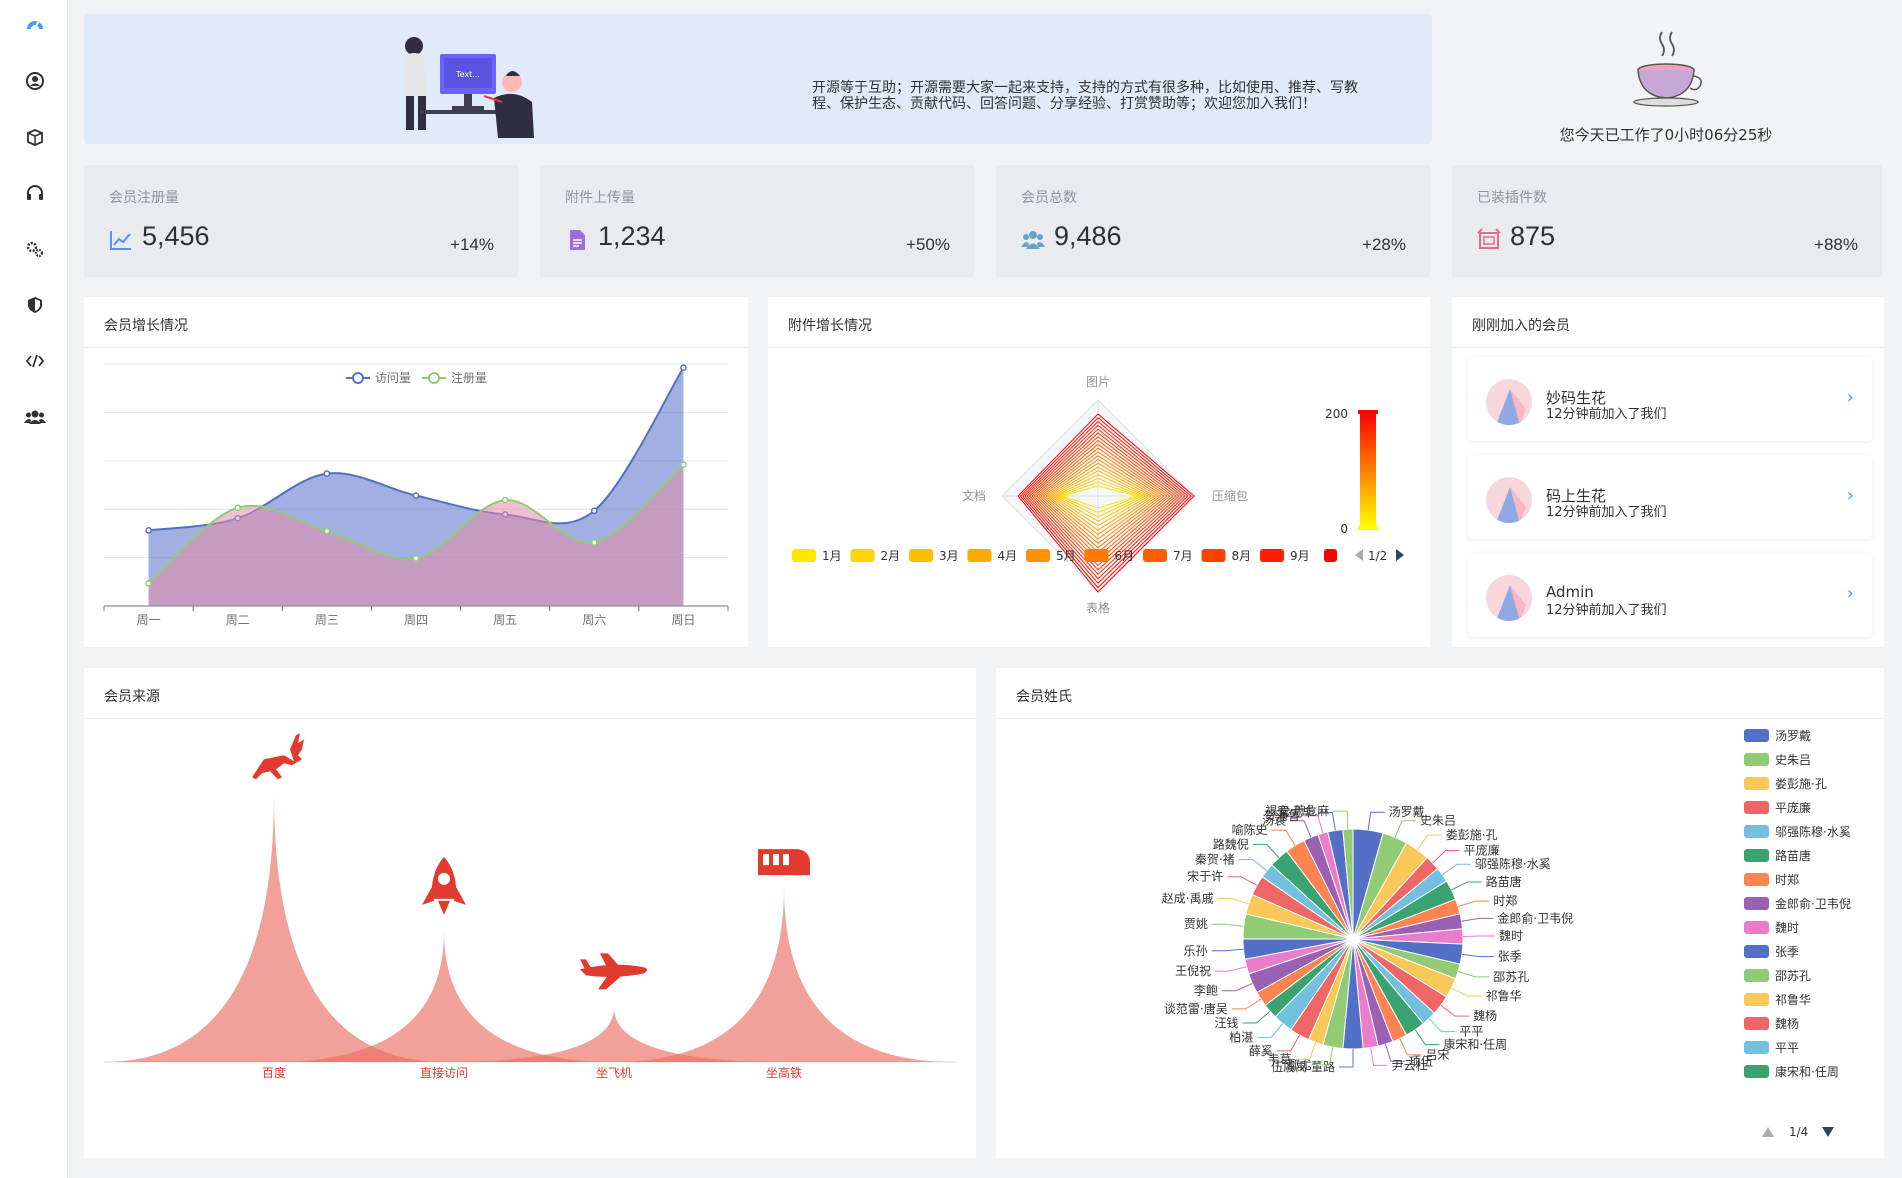  Describe the element at coordinates (1368, 528) in the screenshot. I see `visual-map-handle` at that location.